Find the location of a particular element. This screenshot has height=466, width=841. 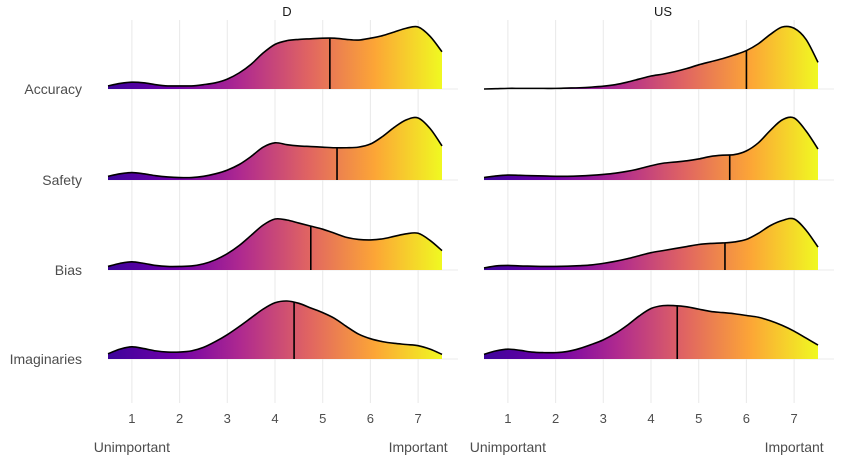

tick-label-d-5: 5 is located at coordinates (322, 418).